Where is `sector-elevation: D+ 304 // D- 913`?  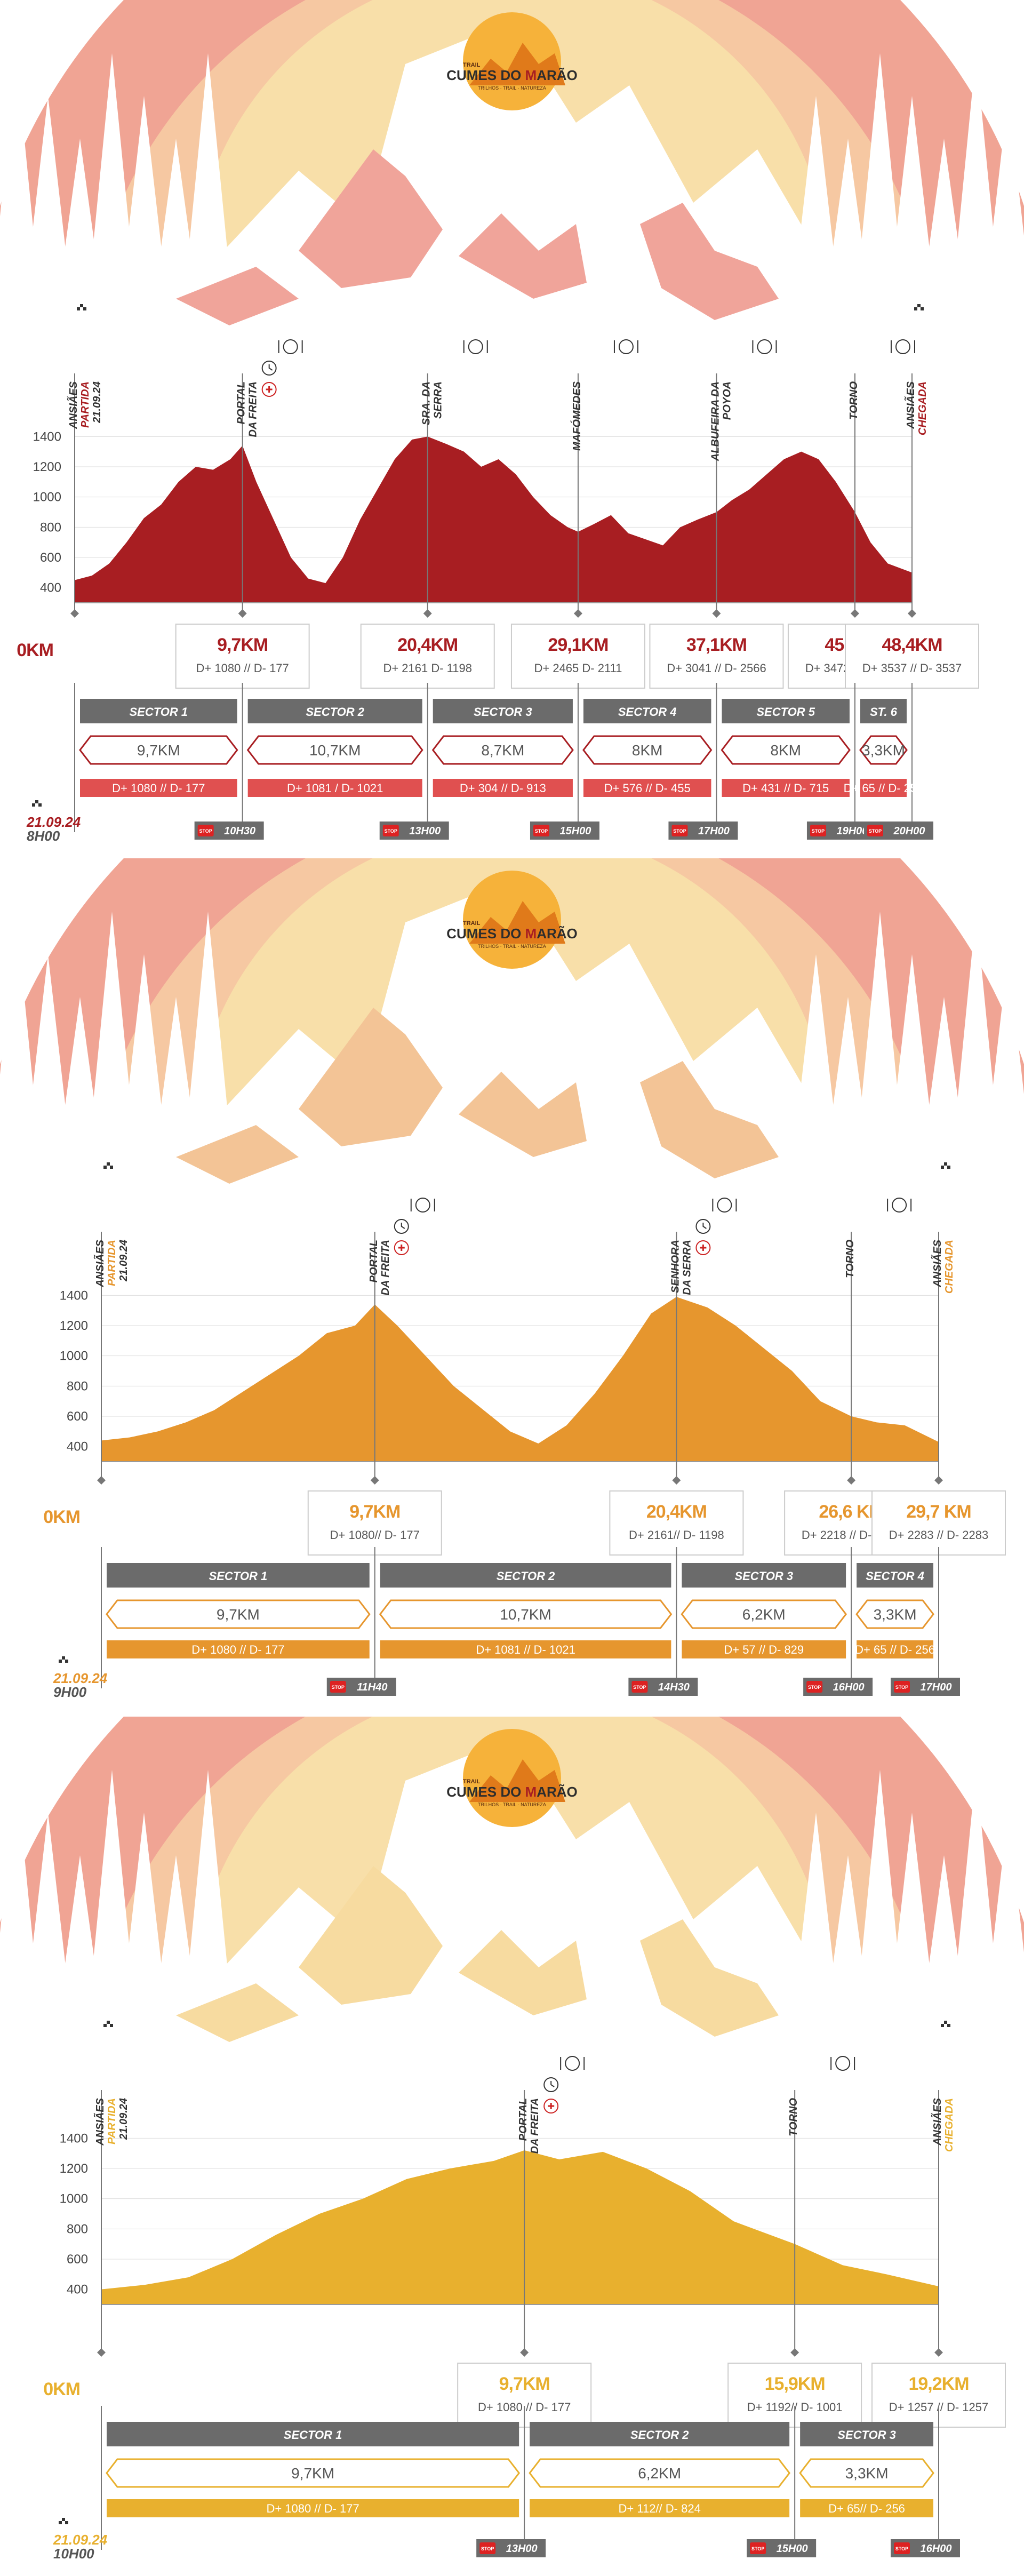
sector-elevation: D+ 304 // D- 913 is located at coordinates (503, 788).